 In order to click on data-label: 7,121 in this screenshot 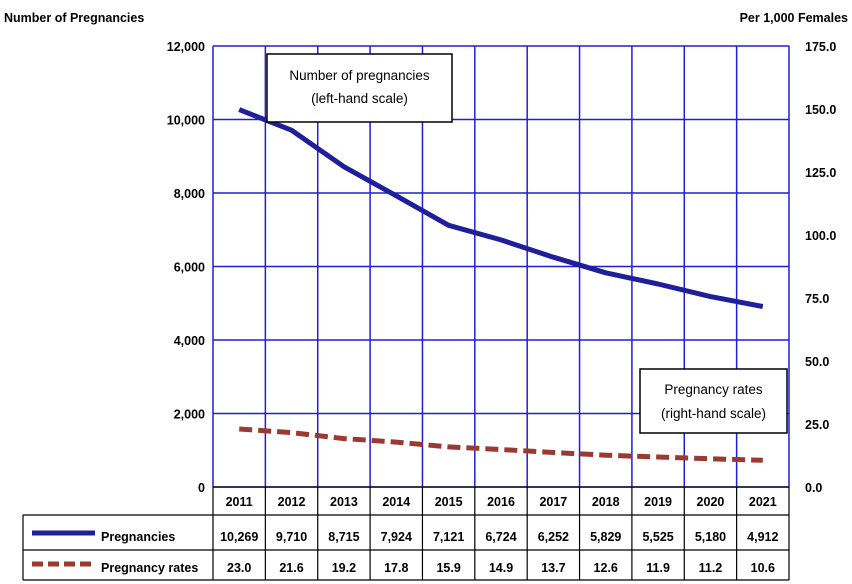, I will do `click(448, 537)`.